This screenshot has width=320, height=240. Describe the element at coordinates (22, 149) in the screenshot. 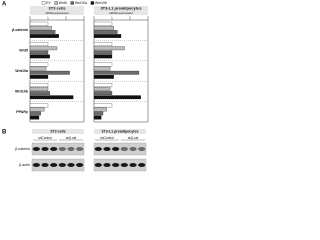

I see `blot-row-label: β-catenin` at that location.